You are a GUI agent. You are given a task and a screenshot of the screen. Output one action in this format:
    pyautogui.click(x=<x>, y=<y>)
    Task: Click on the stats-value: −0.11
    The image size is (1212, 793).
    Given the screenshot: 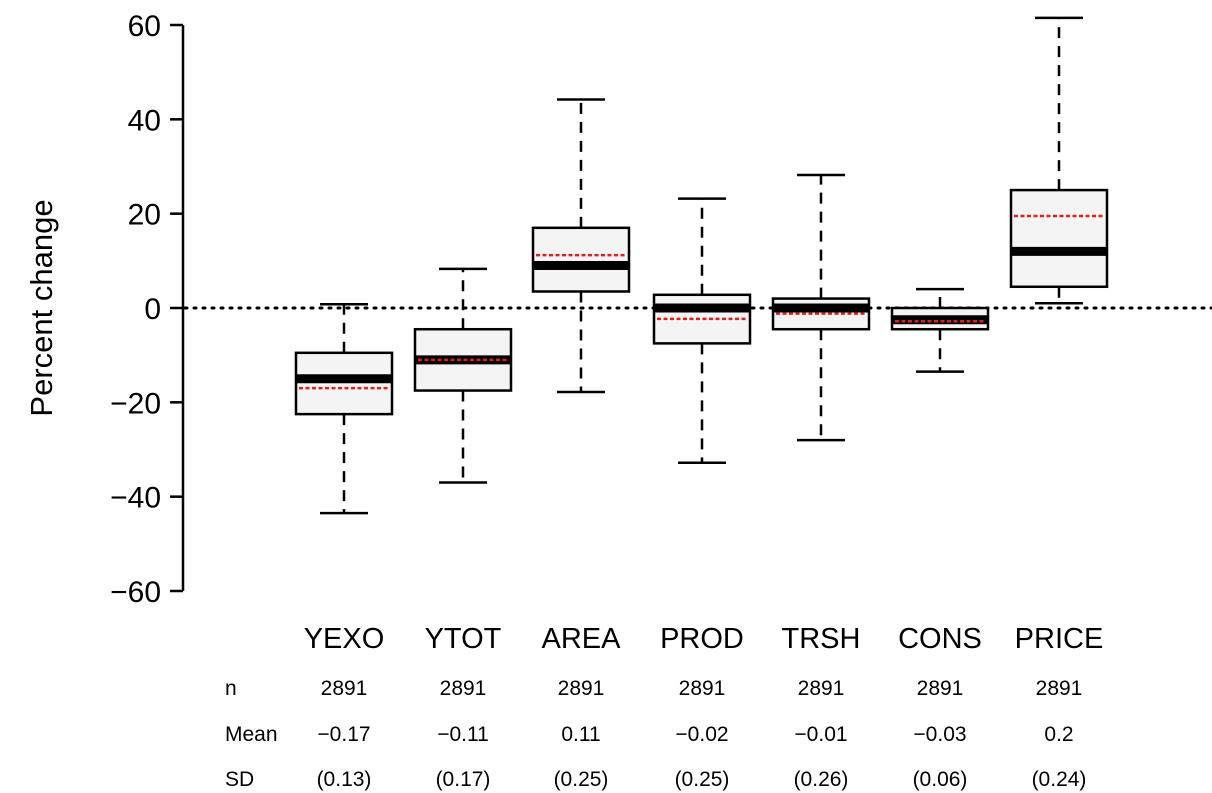 What is the action you would take?
    pyautogui.click(x=463, y=734)
    